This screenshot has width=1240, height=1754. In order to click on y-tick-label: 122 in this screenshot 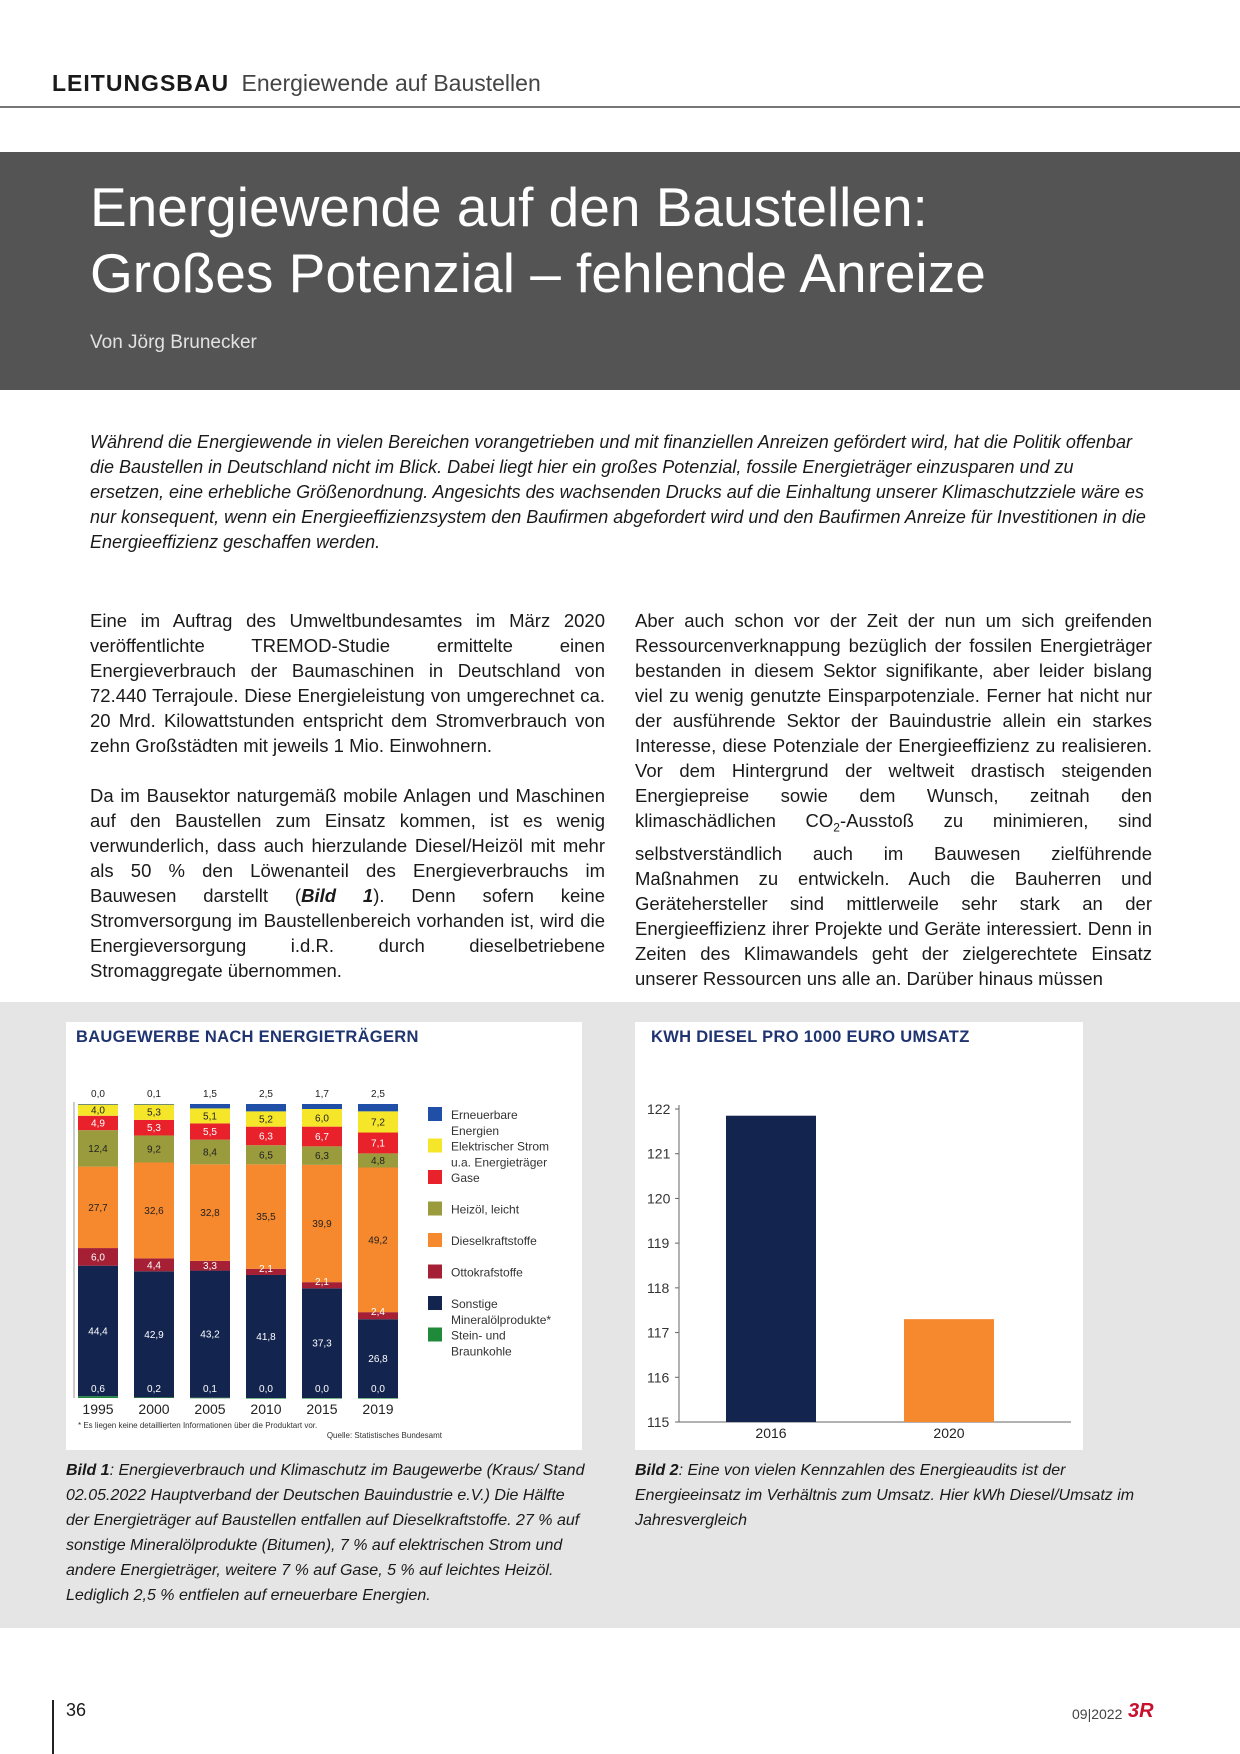, I will do `click(659, 1109)`.